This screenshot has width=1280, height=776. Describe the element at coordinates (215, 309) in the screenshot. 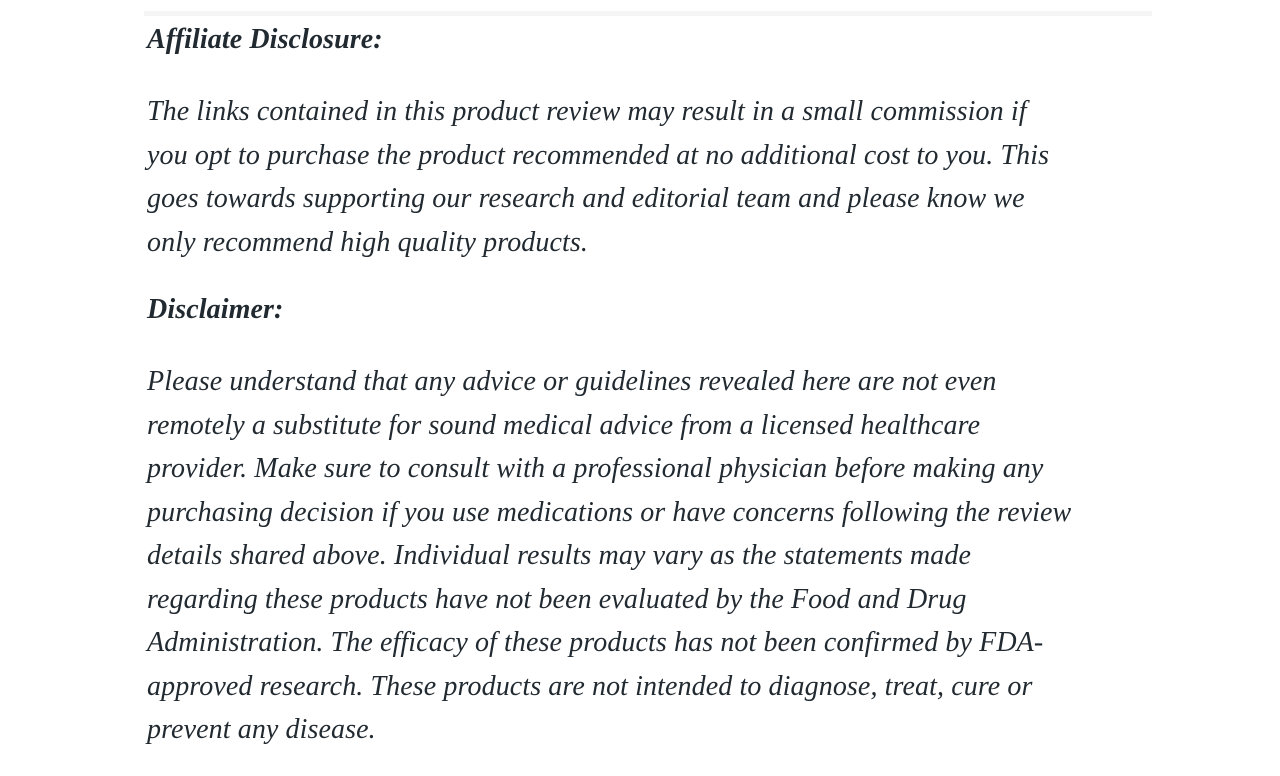

I see `disclaimer-heading: Disclaimer:` at that location.